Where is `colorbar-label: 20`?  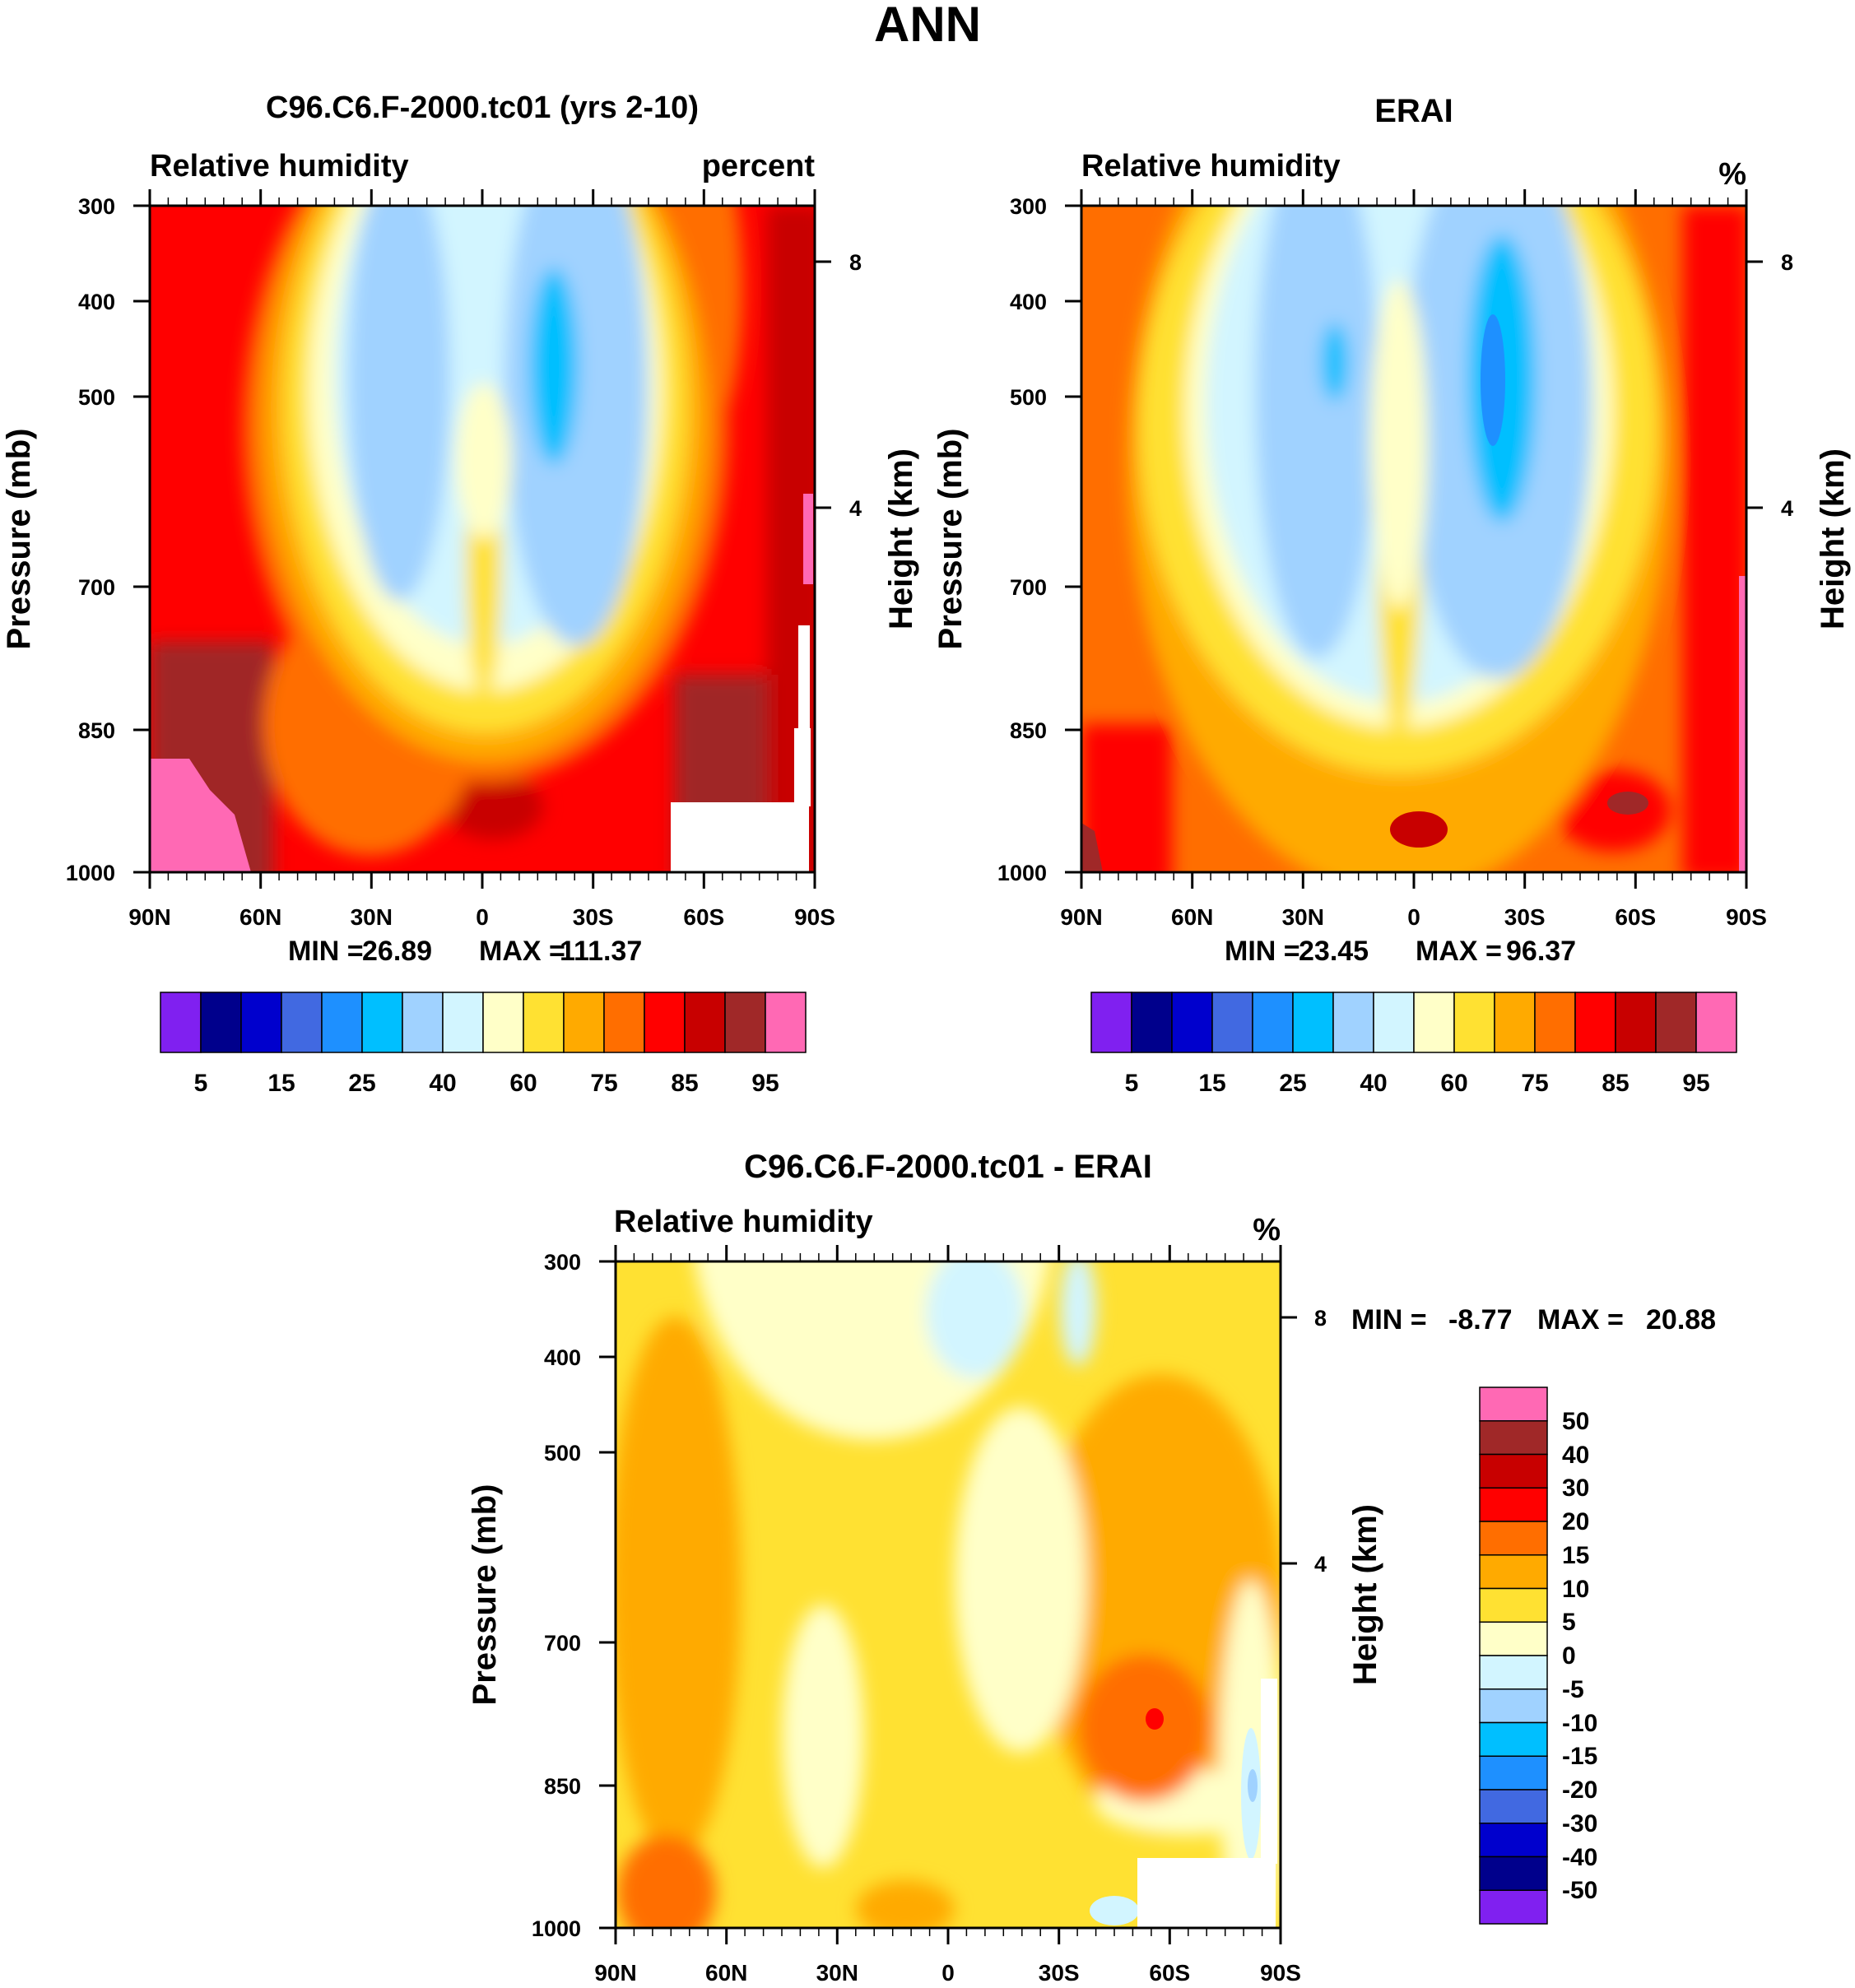 colorbar-label: 20 is located at coordinates (1575, 1521).